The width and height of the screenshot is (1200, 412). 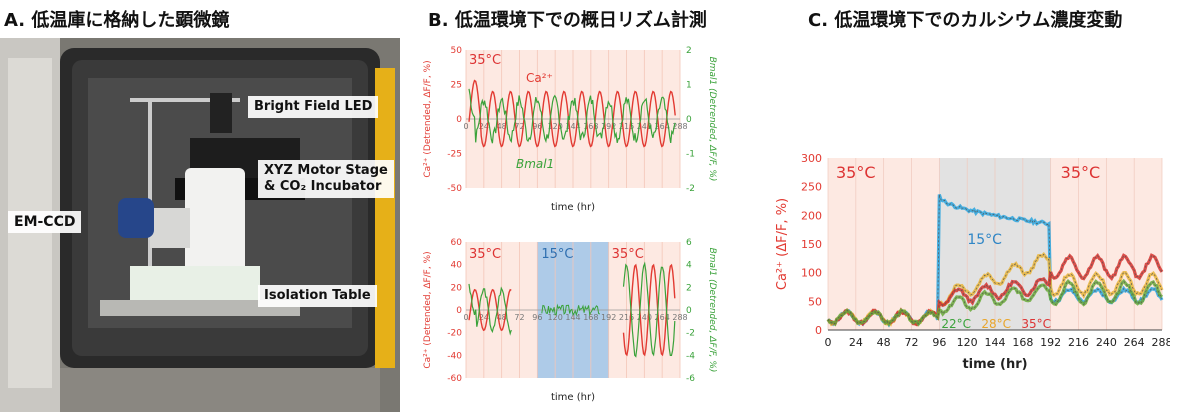 I want to click on y-left-tick-label: -60, so click(x=454, y=379).